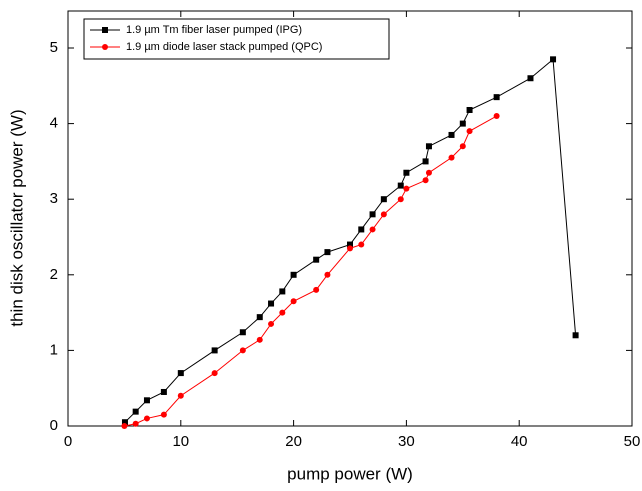 The width and height of the screenshot is (642, 491). What do you see at coordinates (224, 47) in the screenshot?
I see `legend-text: 1.9 µm diode laser stack pumped (QPC)` at bounding box center [224, 47].